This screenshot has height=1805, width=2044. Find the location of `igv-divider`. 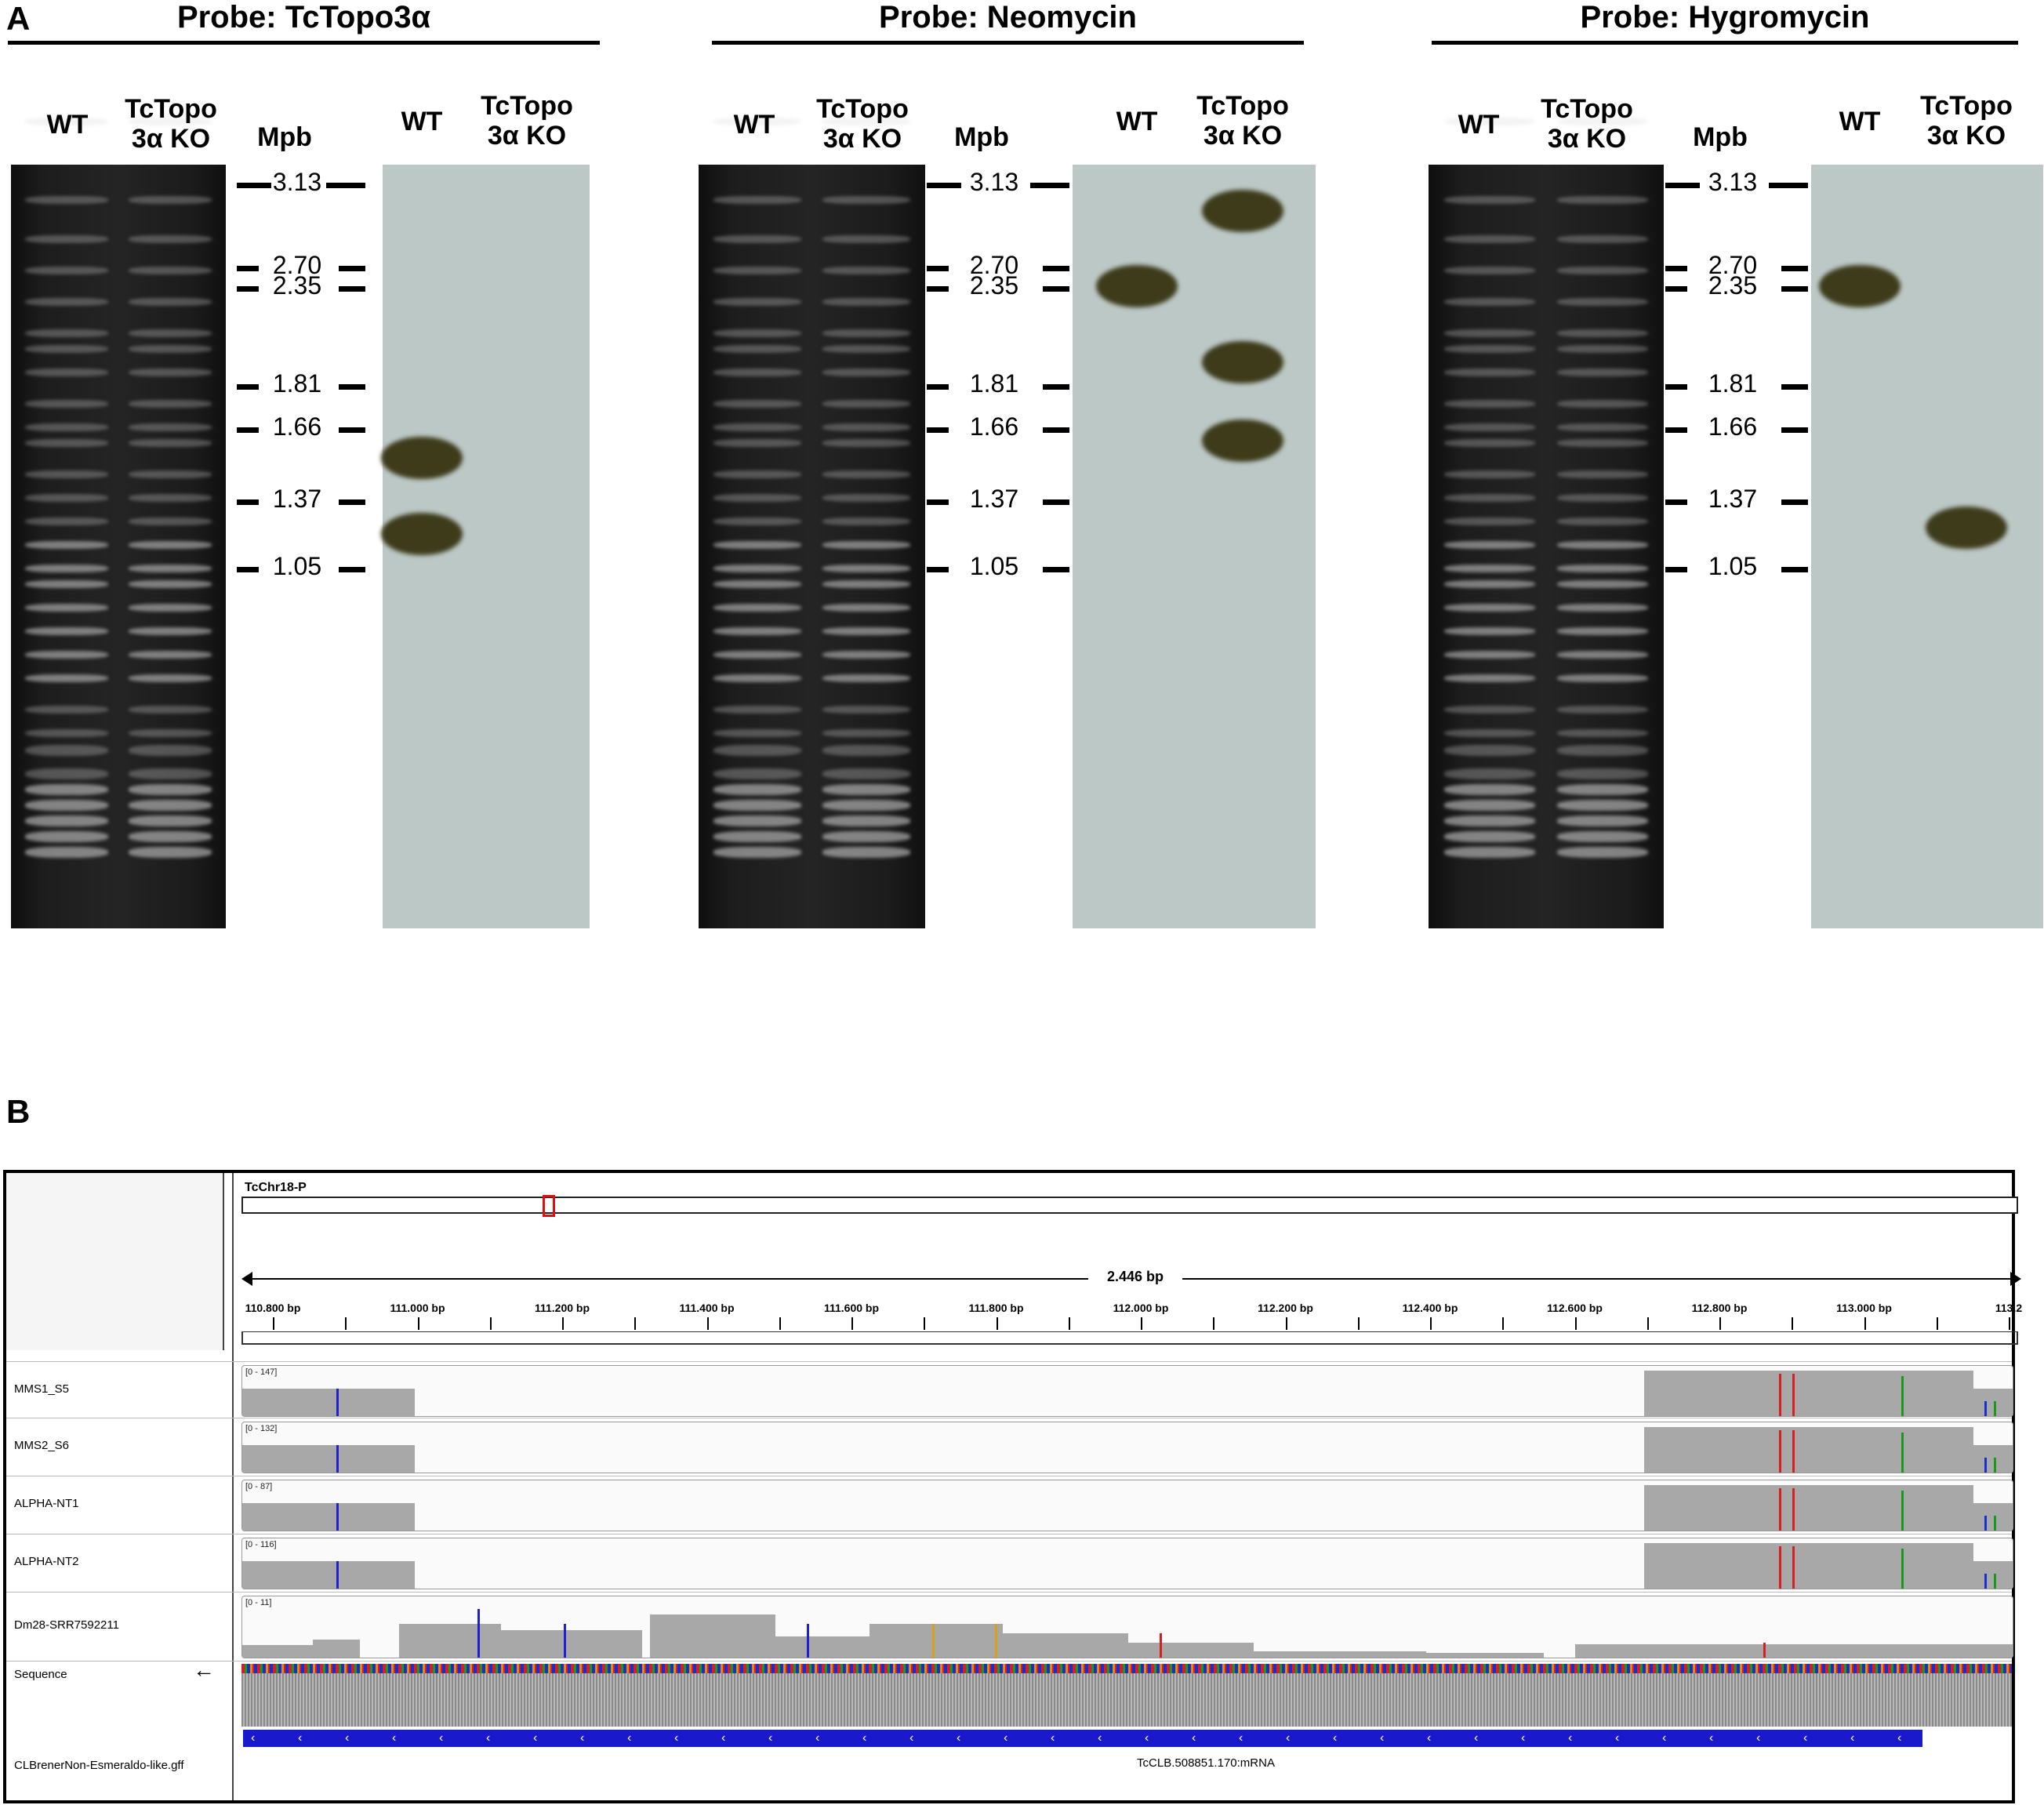

igv-divider is located at coordinates (233, 1487).